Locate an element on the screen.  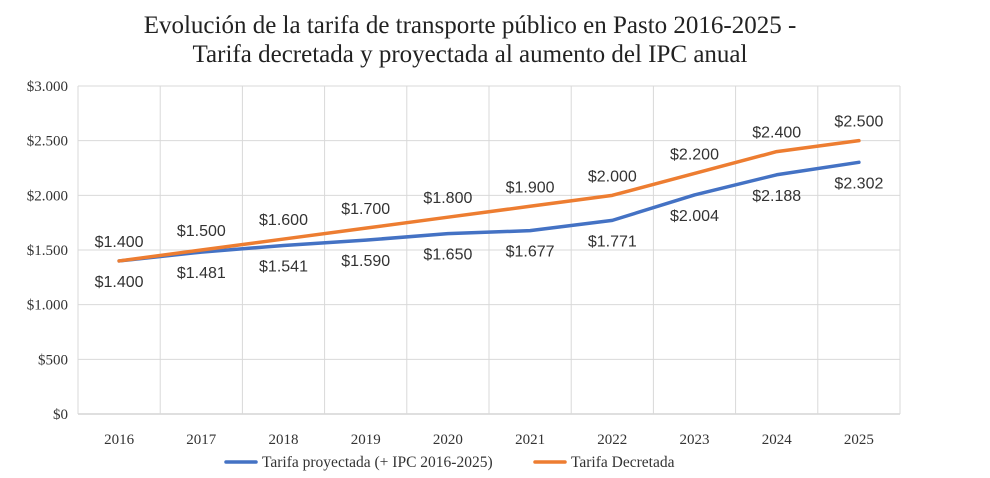
data-label-projected: $1.590 is located at coordinates (365, 261).